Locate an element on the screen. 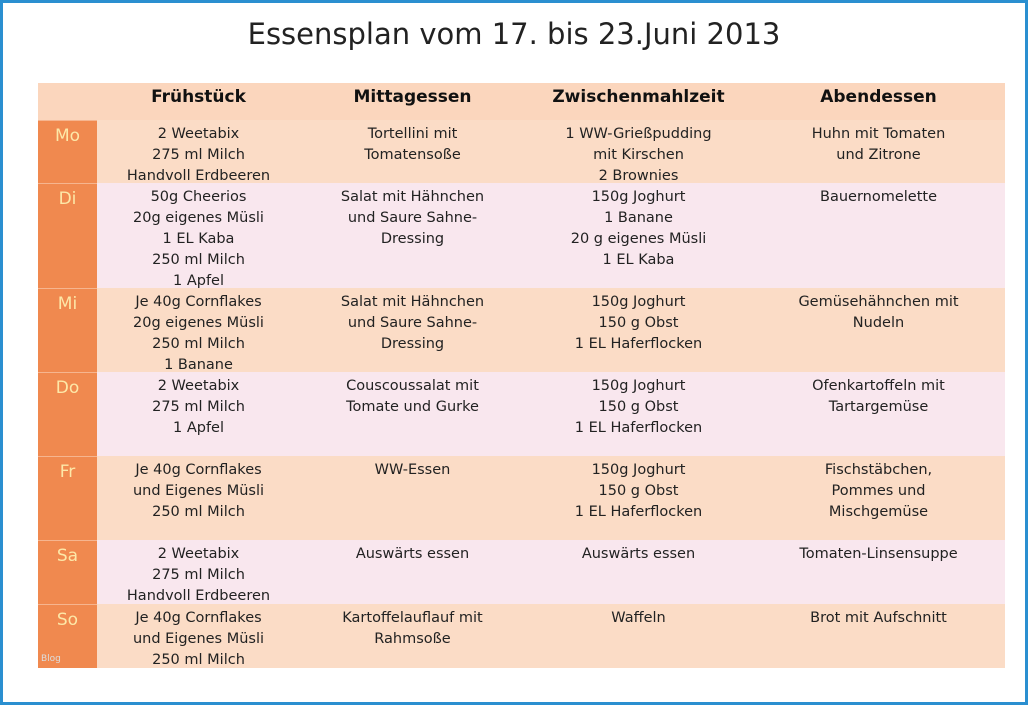 The image size is (1028, 705). cell-line: Tomate und Gurke is located at coordinates (412, 407).